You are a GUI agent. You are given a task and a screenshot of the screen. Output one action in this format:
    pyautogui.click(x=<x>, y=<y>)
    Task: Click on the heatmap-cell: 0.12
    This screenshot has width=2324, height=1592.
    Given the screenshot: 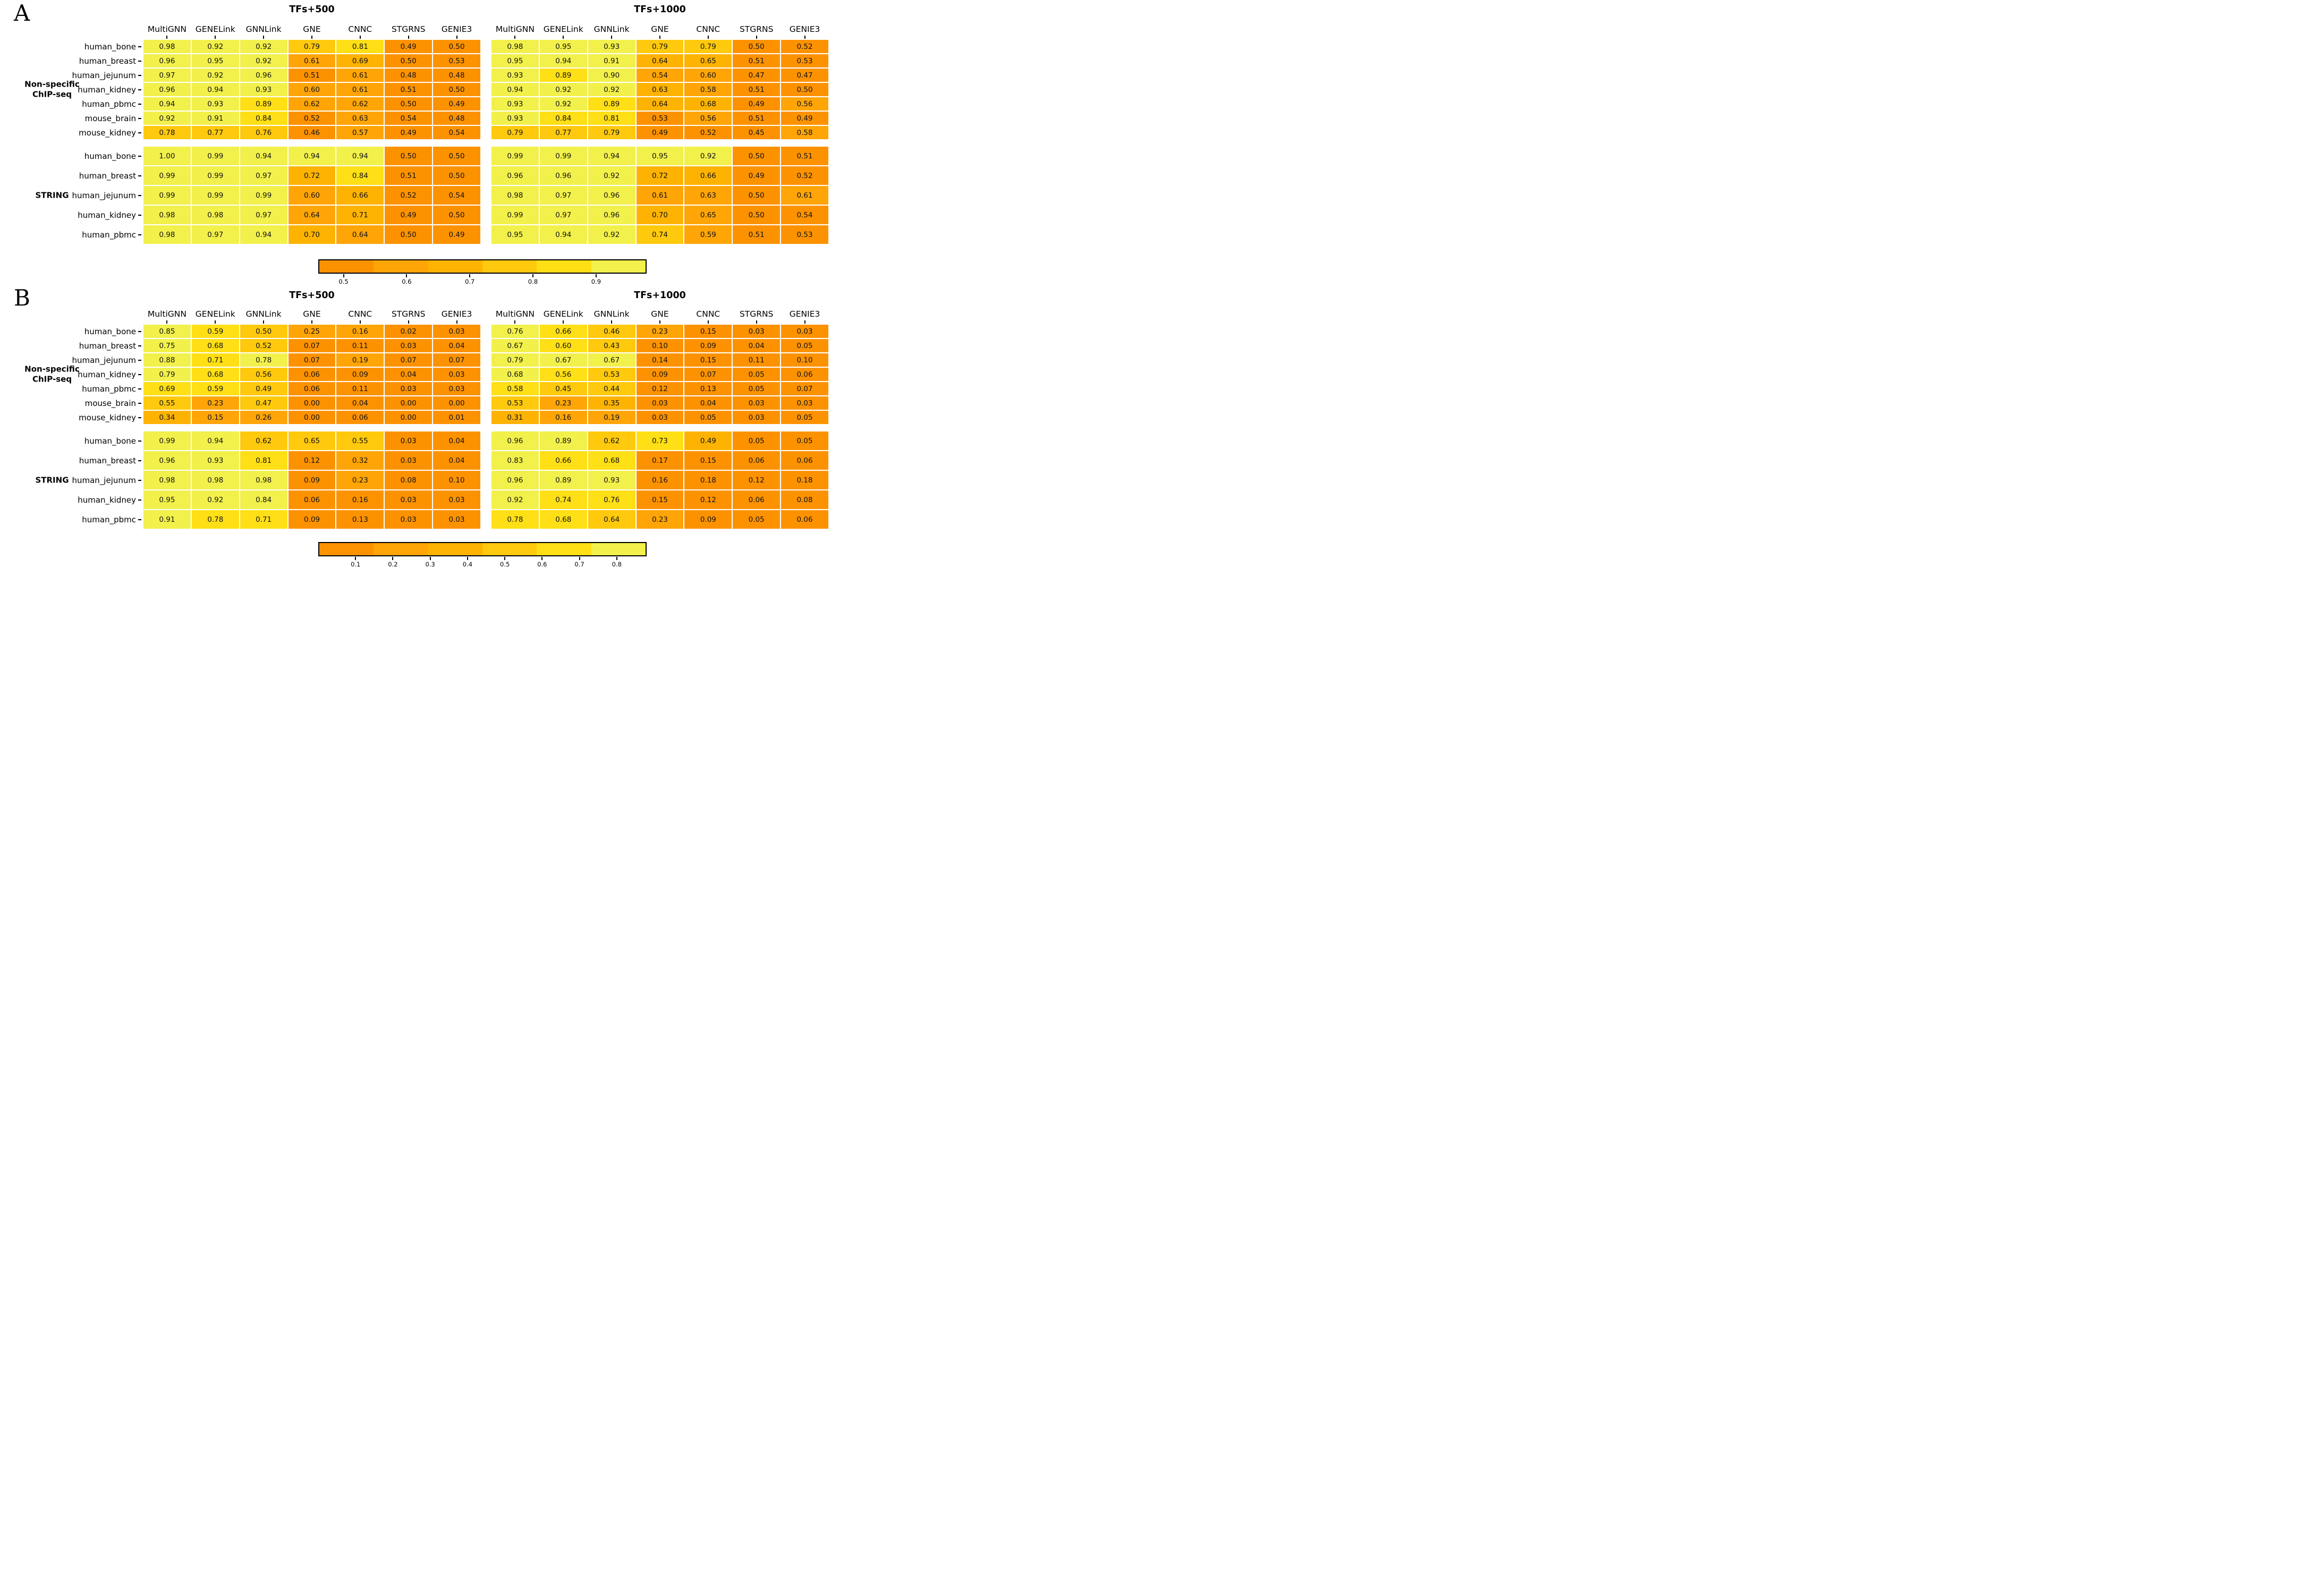 What is the action you would take?
    pyautogui.click(x=708, y=500)
    